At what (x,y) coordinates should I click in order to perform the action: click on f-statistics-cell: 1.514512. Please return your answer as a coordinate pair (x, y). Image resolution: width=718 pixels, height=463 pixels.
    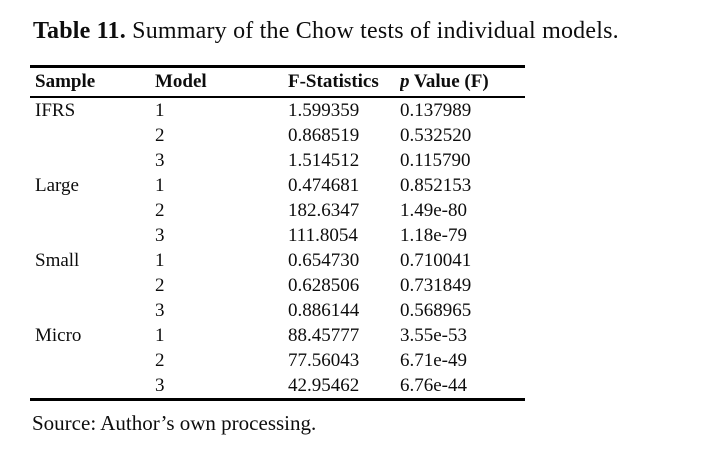
    Looking at the image, I should click on (324, 160).